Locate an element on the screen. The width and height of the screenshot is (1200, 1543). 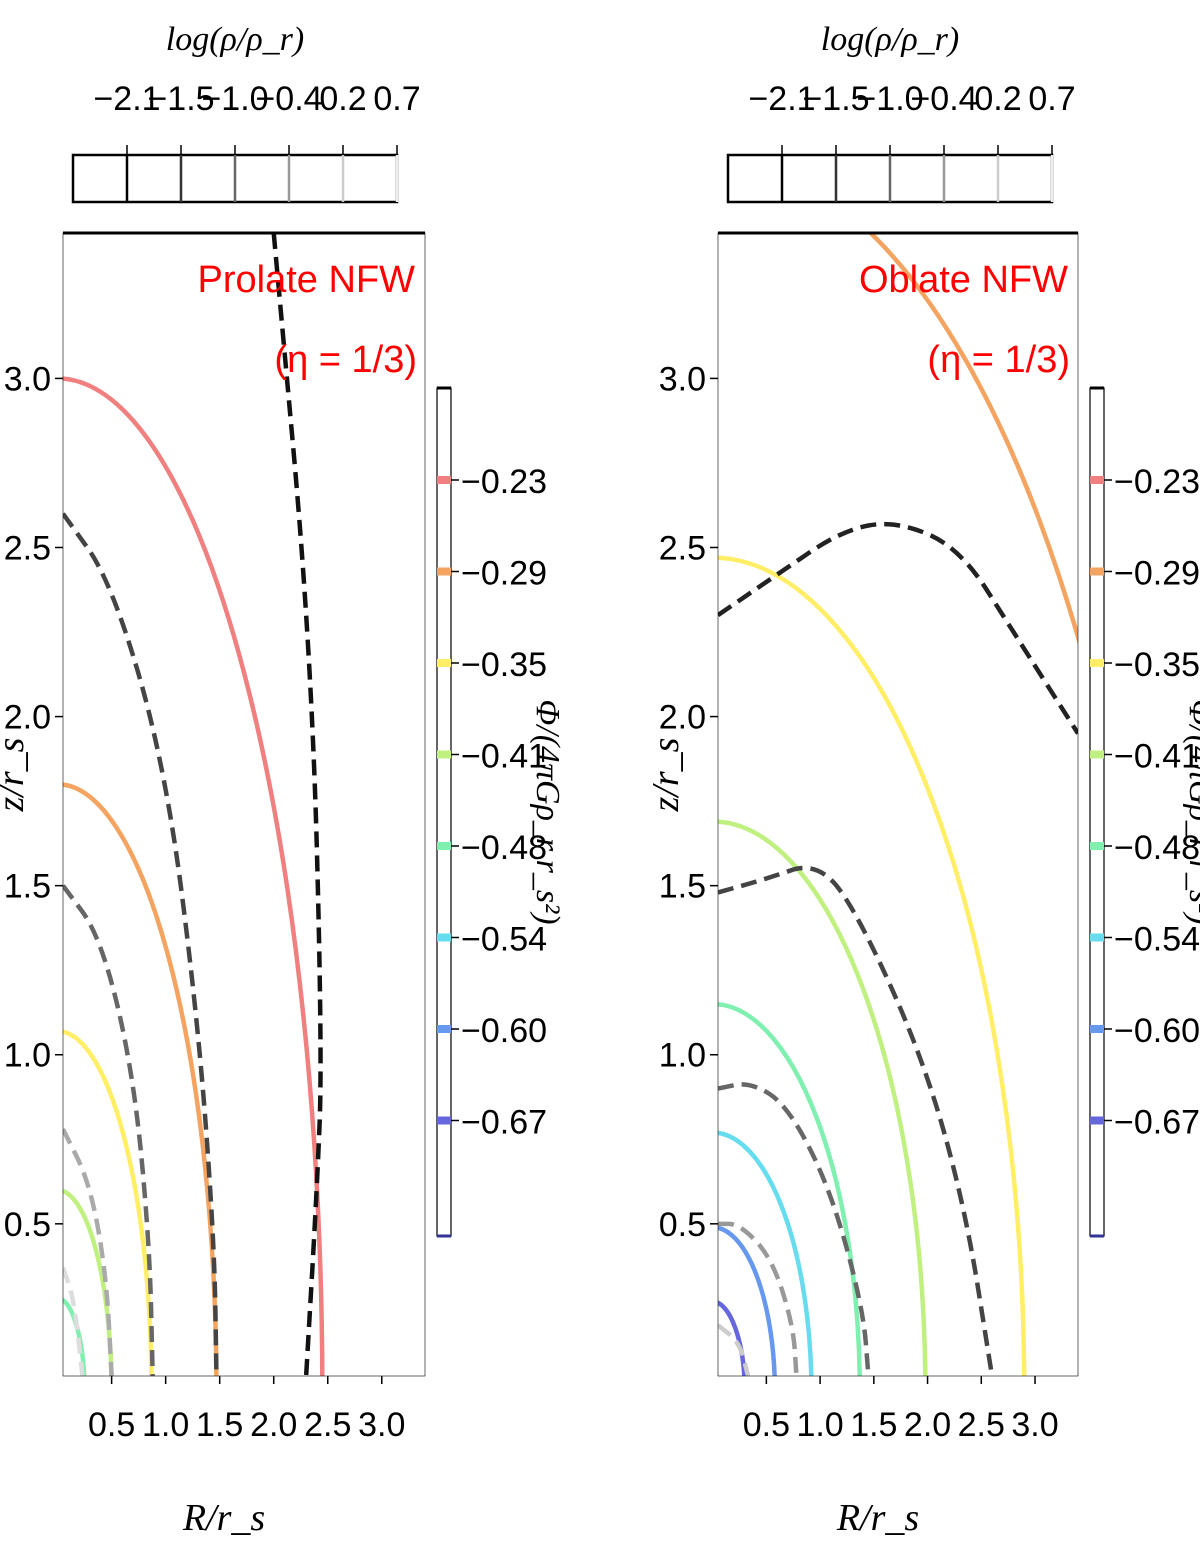
x-tick-label-5: 3.0 is located at coordinates (381, 1425).